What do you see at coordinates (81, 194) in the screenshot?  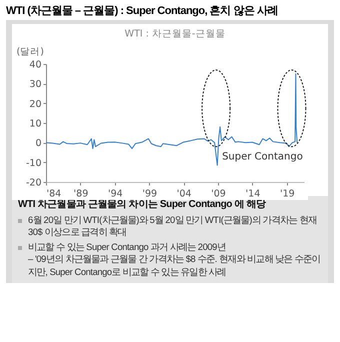 I see `x-tick-label: '89` at bounding box center [81, 194].